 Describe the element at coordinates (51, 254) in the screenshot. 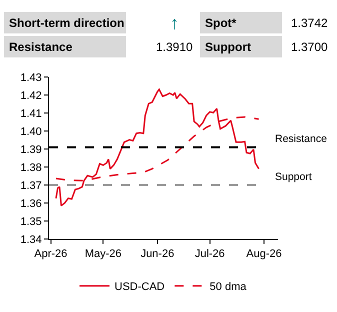

I see `x-tick-label: Apr-26` at that location.